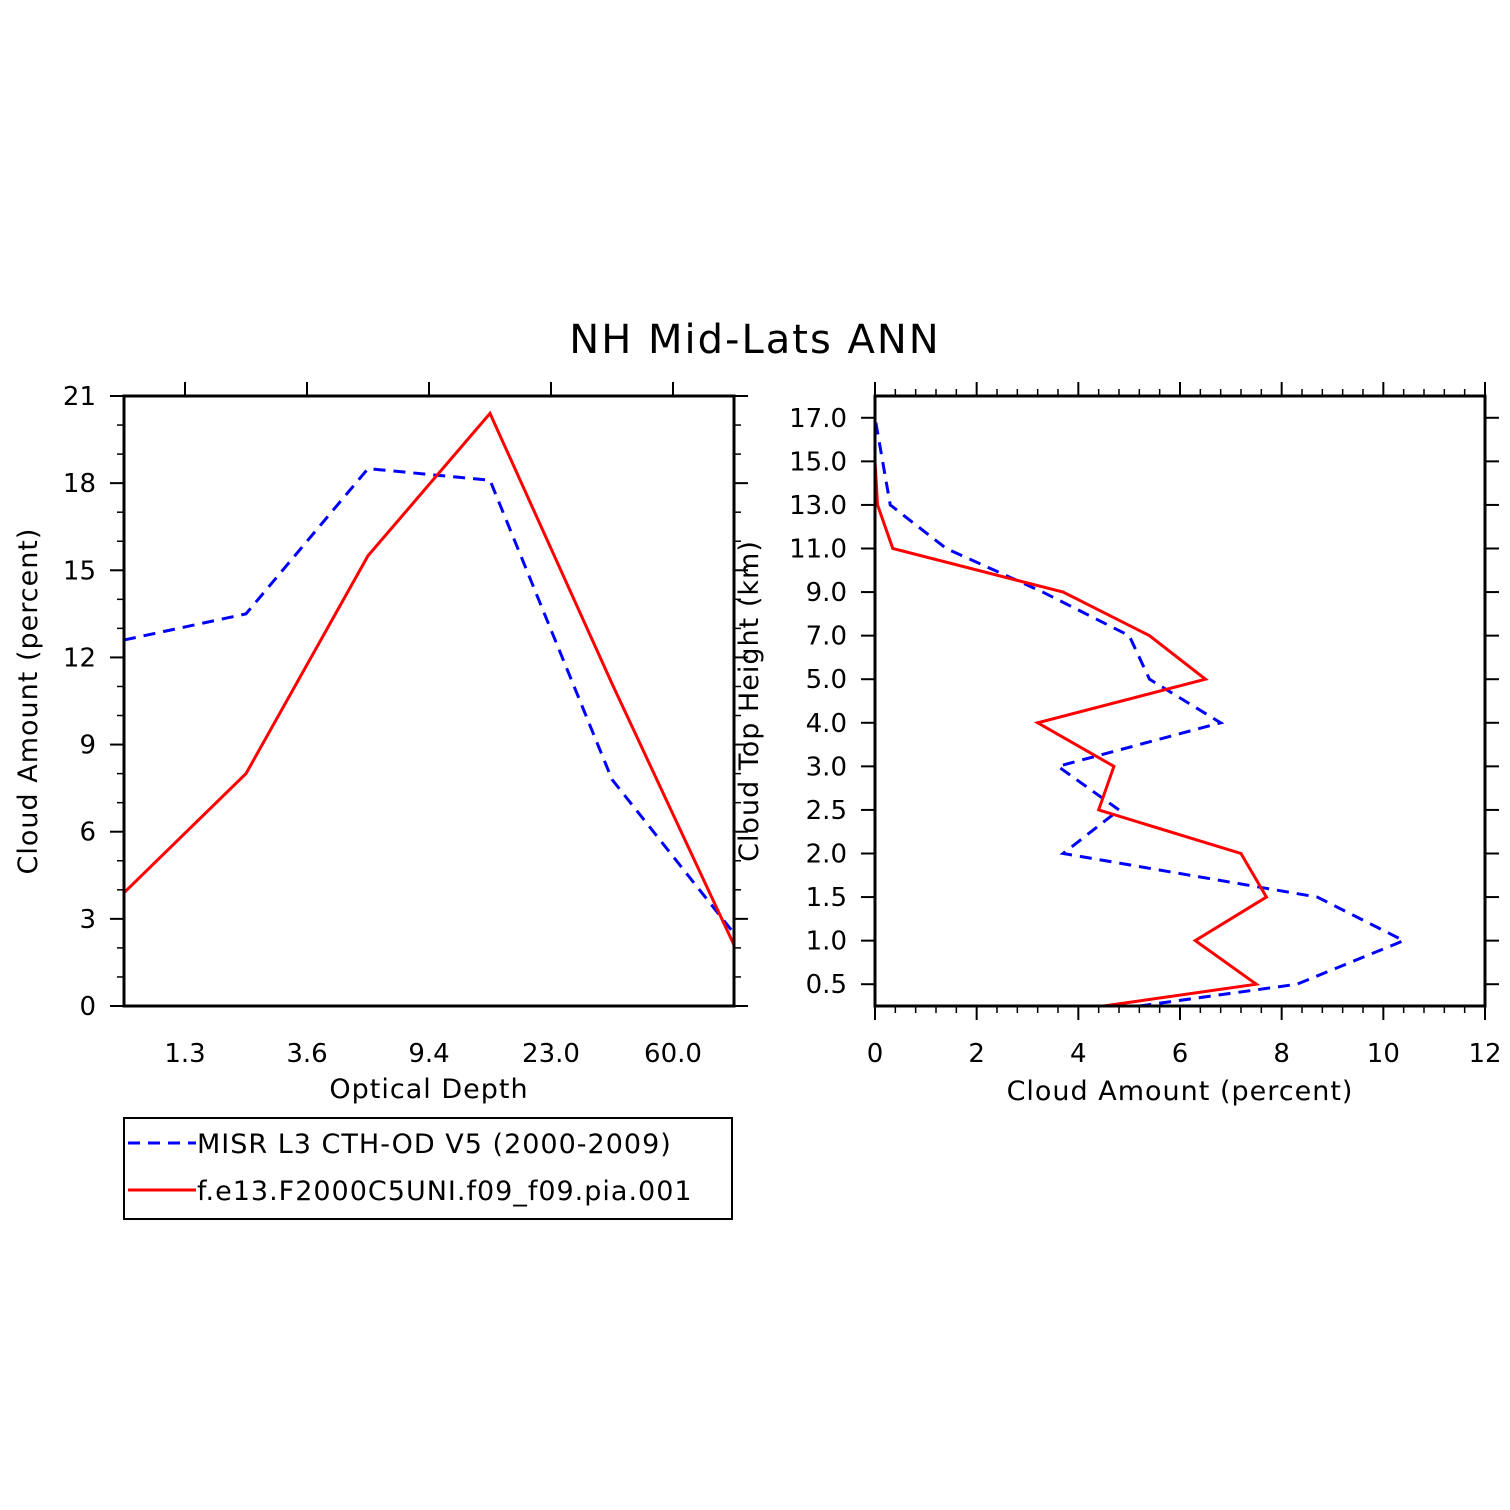 This screenshot has height=1510, width=1510. I want to click on right-y-tick-label: 4.0, so click(826, 724).